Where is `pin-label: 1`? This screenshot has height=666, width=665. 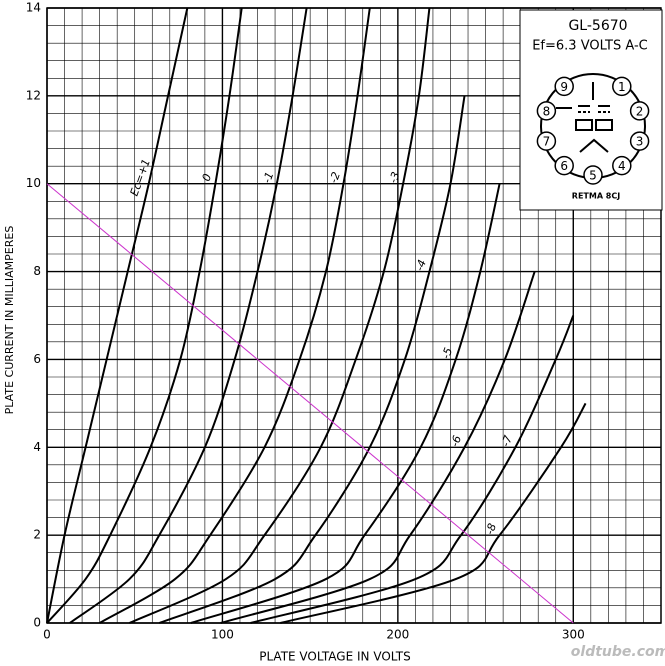 pin-label: 1 is located at coordinates (622, 87).